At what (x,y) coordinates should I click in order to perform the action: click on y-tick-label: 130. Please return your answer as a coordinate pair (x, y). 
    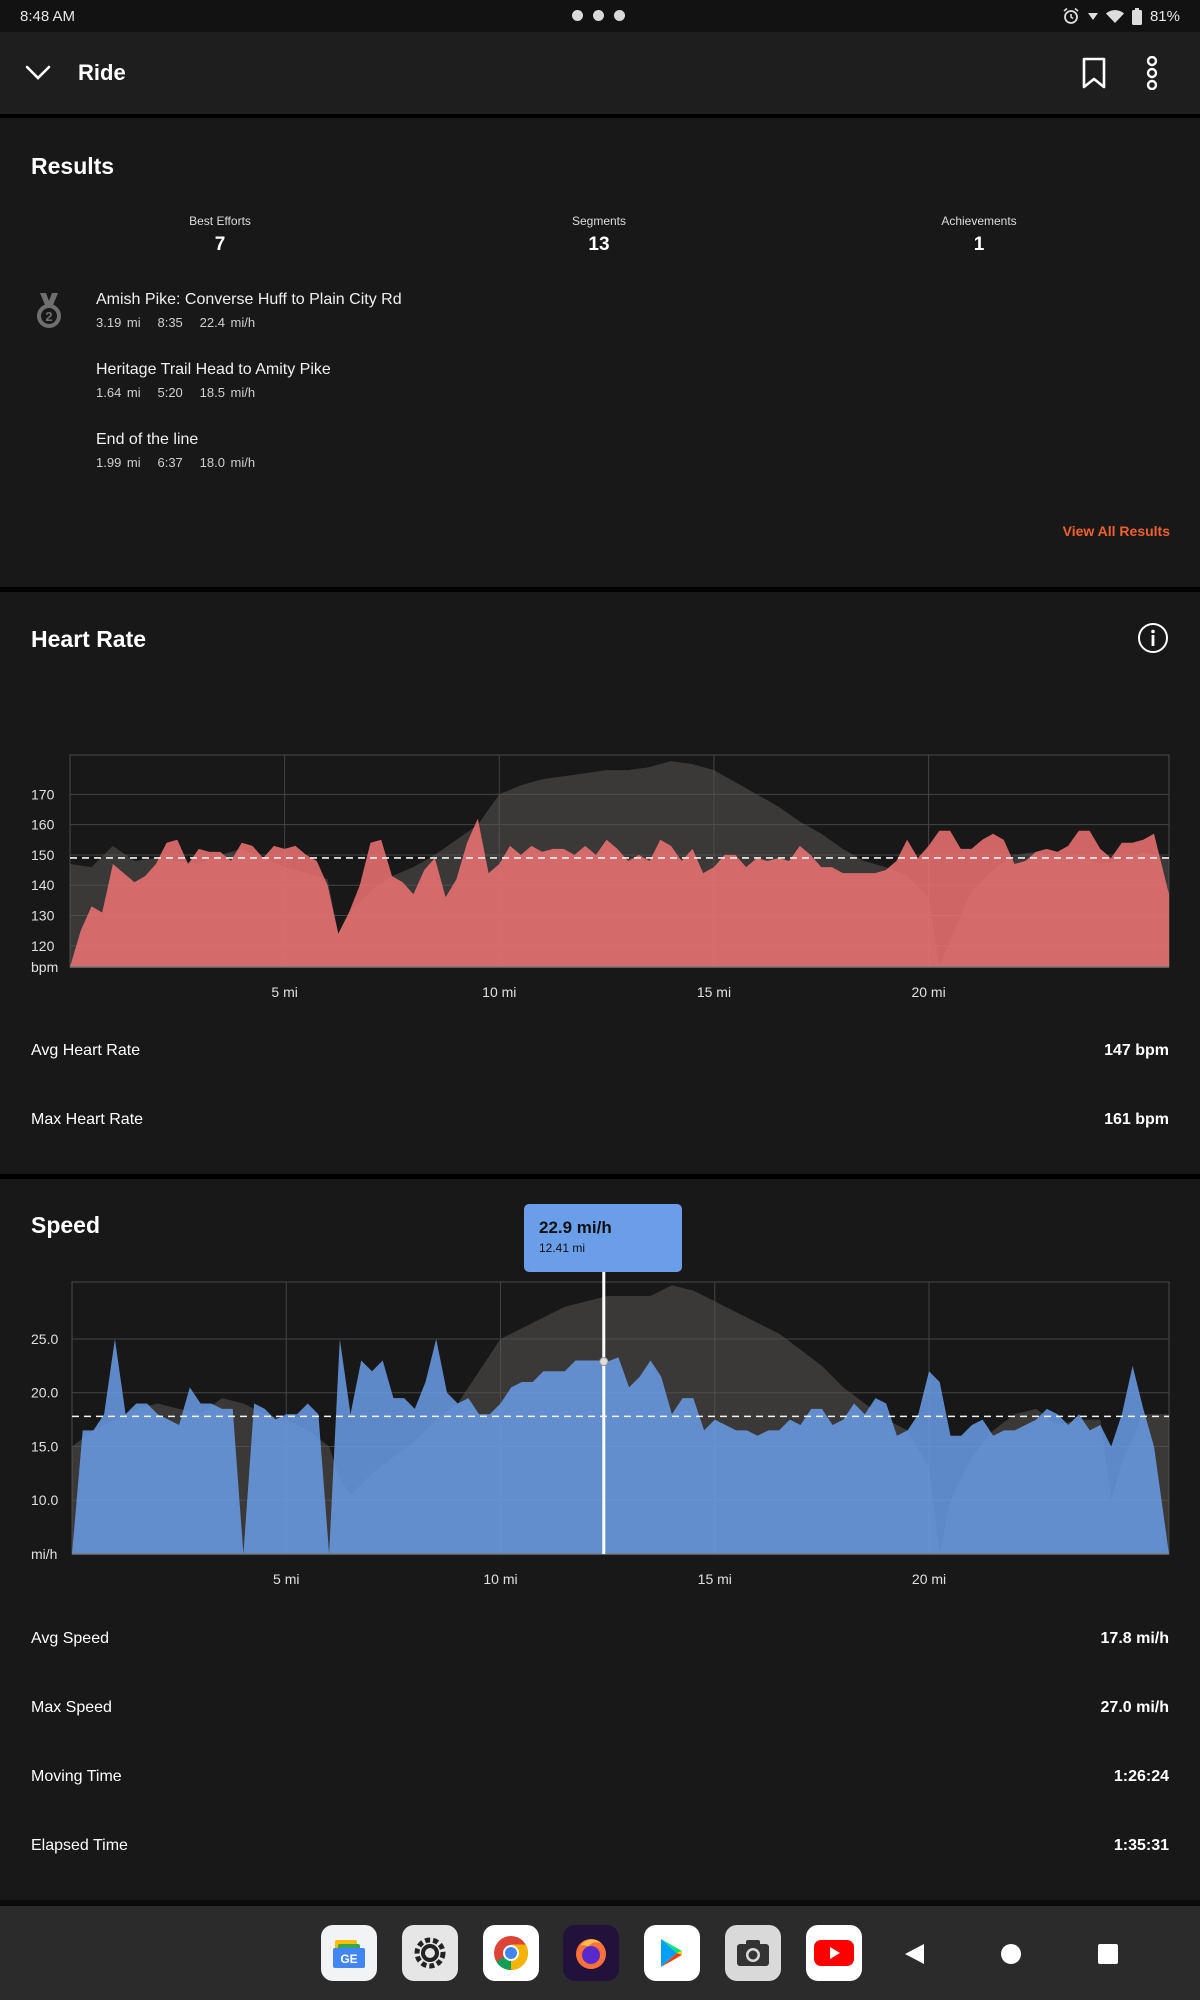
    Looking at the image, I should click on (43, 916).